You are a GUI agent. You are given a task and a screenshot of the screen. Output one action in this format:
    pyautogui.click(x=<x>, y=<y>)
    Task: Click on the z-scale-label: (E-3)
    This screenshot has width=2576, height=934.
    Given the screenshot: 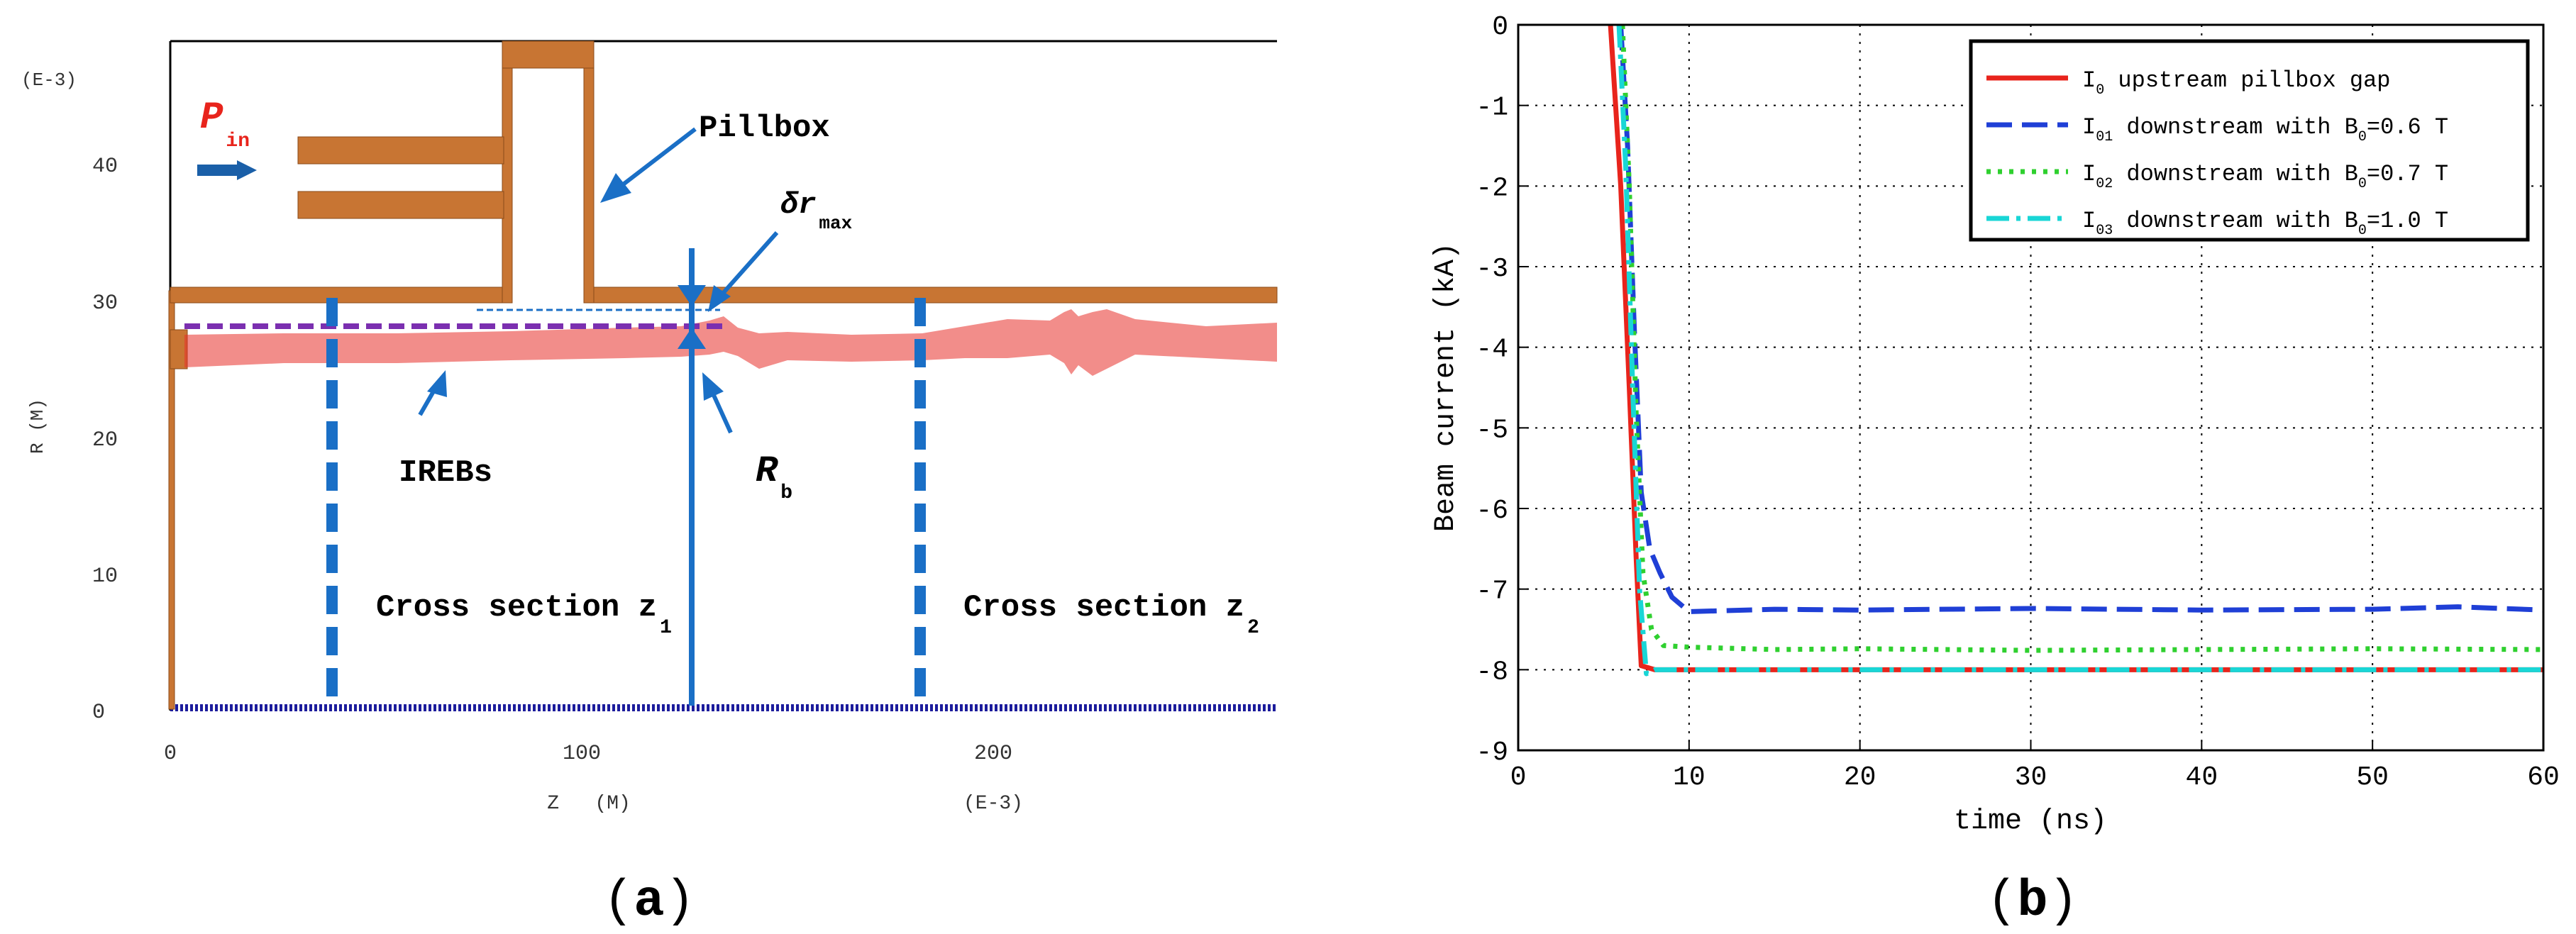 What is the action you would take?
    pyautogui.click(x=993, y=804)
    